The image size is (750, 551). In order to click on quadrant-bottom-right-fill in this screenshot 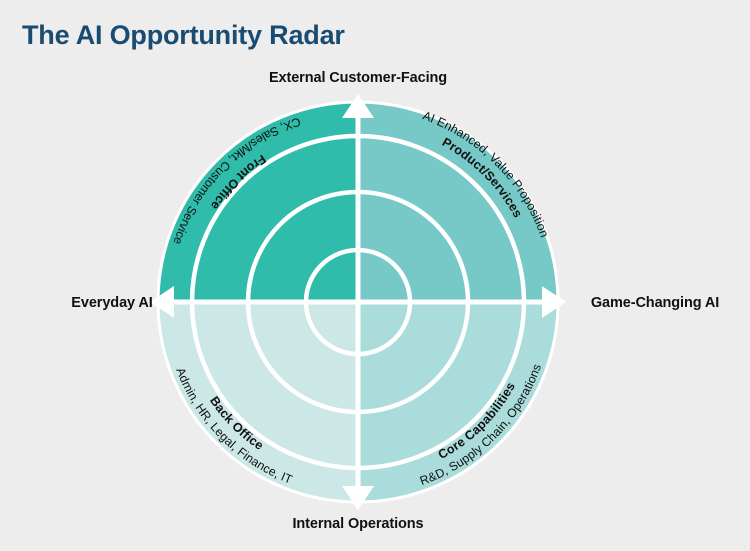, I will do `click(458, 402)`.